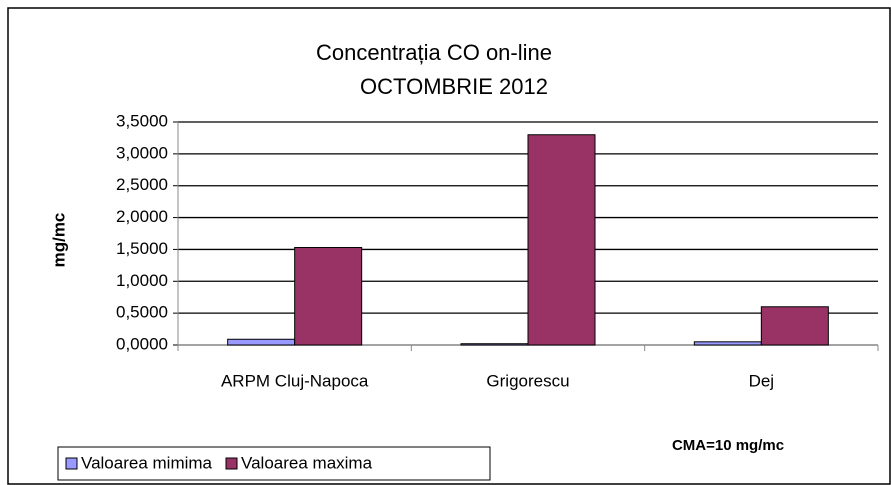 The height and width of the screenshot is (485, 891). Describe the element at coordinates (142, 216) in the screenshot. I see `y-tick-label: 2,0000` at that location.